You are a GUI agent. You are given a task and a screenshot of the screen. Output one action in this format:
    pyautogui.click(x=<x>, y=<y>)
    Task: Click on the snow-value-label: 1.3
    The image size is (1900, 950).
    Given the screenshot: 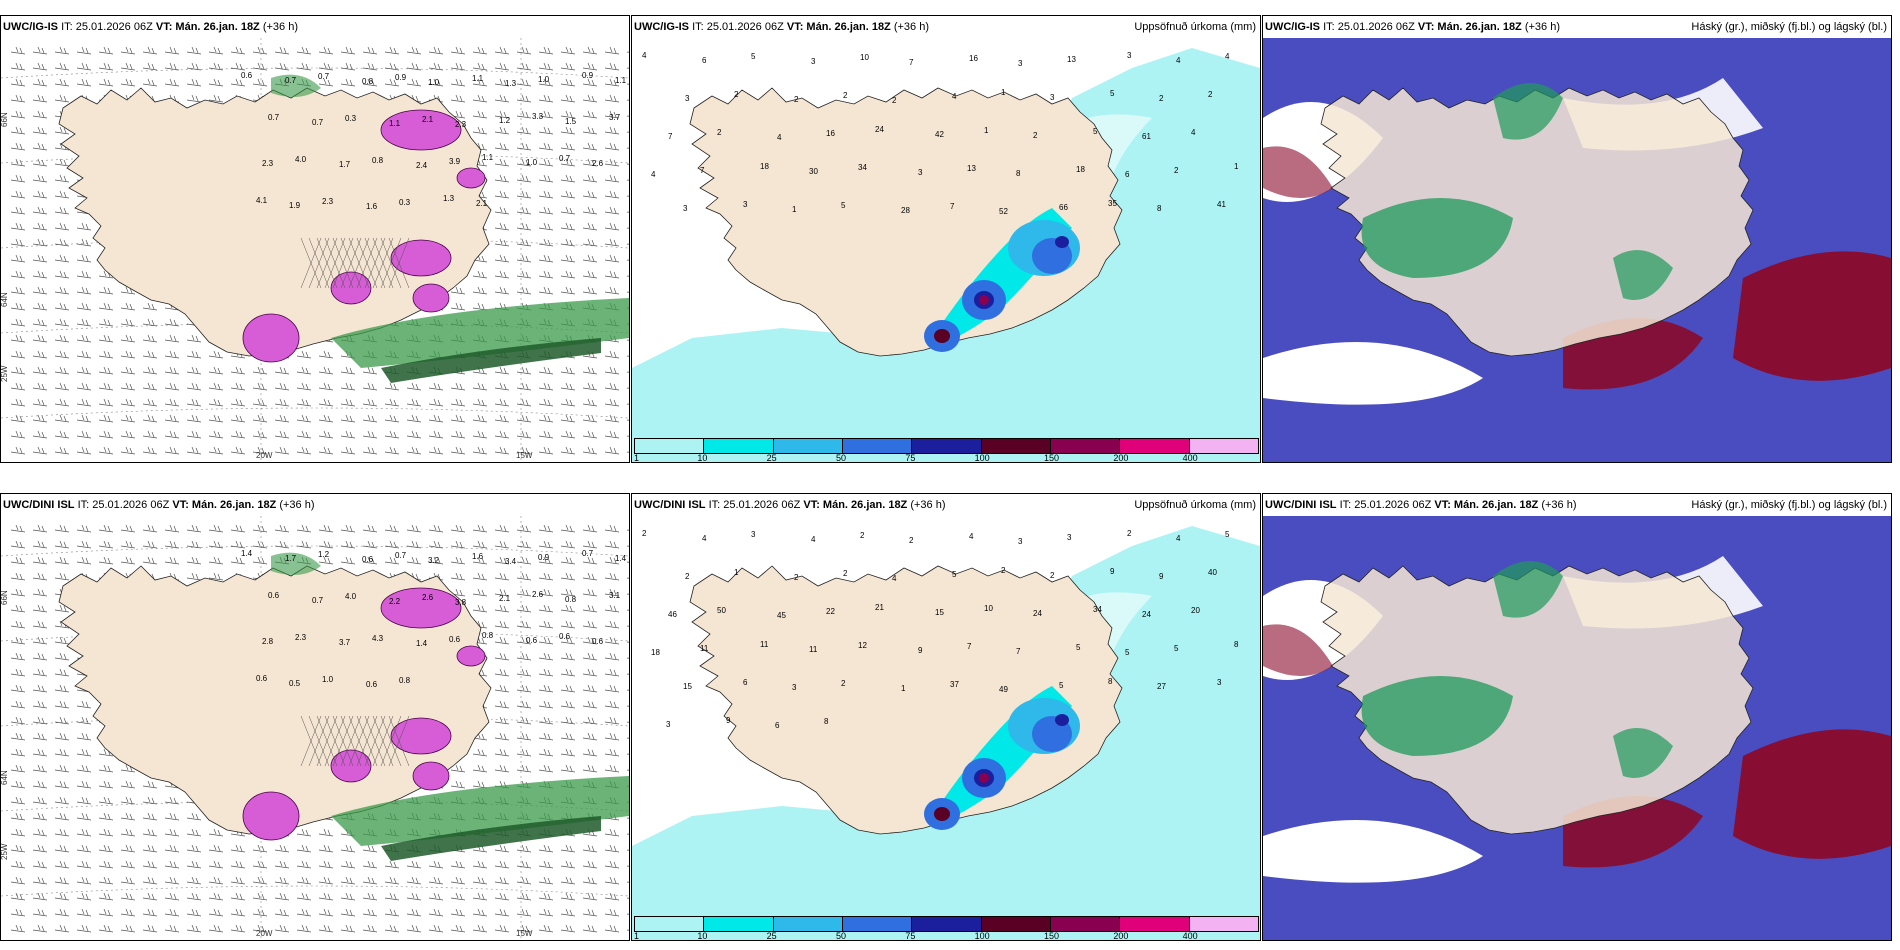 What is the action you would take?
    pyautogui.click(x=449, y=198)
    